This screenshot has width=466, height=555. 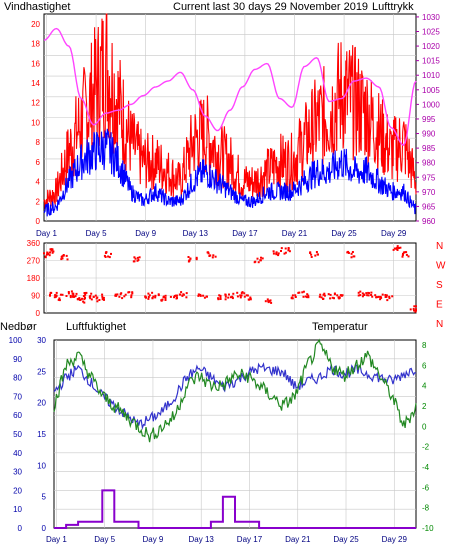 I want to click on panel2-grid, so click(x=230, y=278).